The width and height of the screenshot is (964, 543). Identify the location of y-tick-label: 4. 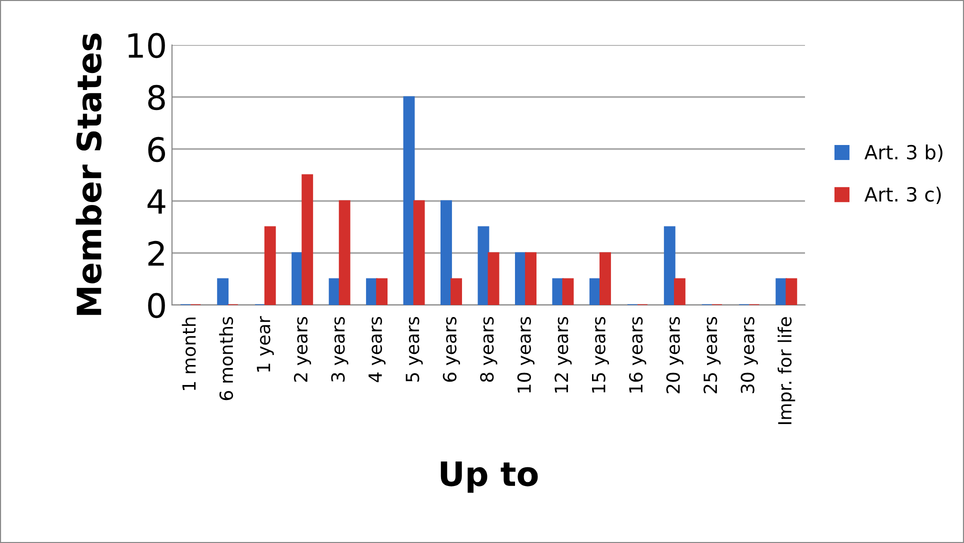
(157, 201).